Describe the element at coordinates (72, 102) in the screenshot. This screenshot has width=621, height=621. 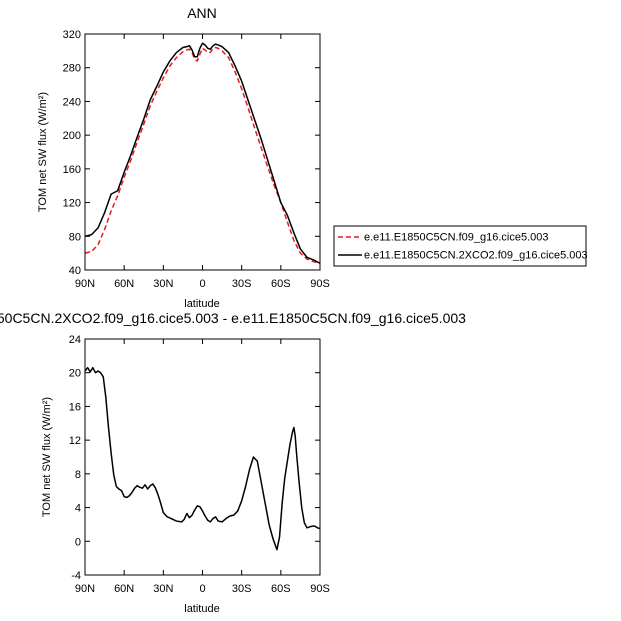
I see `top-y-tick-label: 240` at that location.